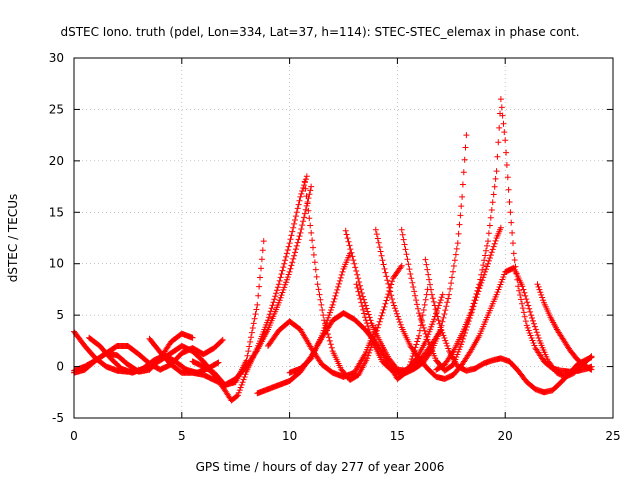 This screenshot has width=640, height=480. Describe the element at coordinates (56, 161) in the screenshot. I see `y-tick-label: 20` at that location.